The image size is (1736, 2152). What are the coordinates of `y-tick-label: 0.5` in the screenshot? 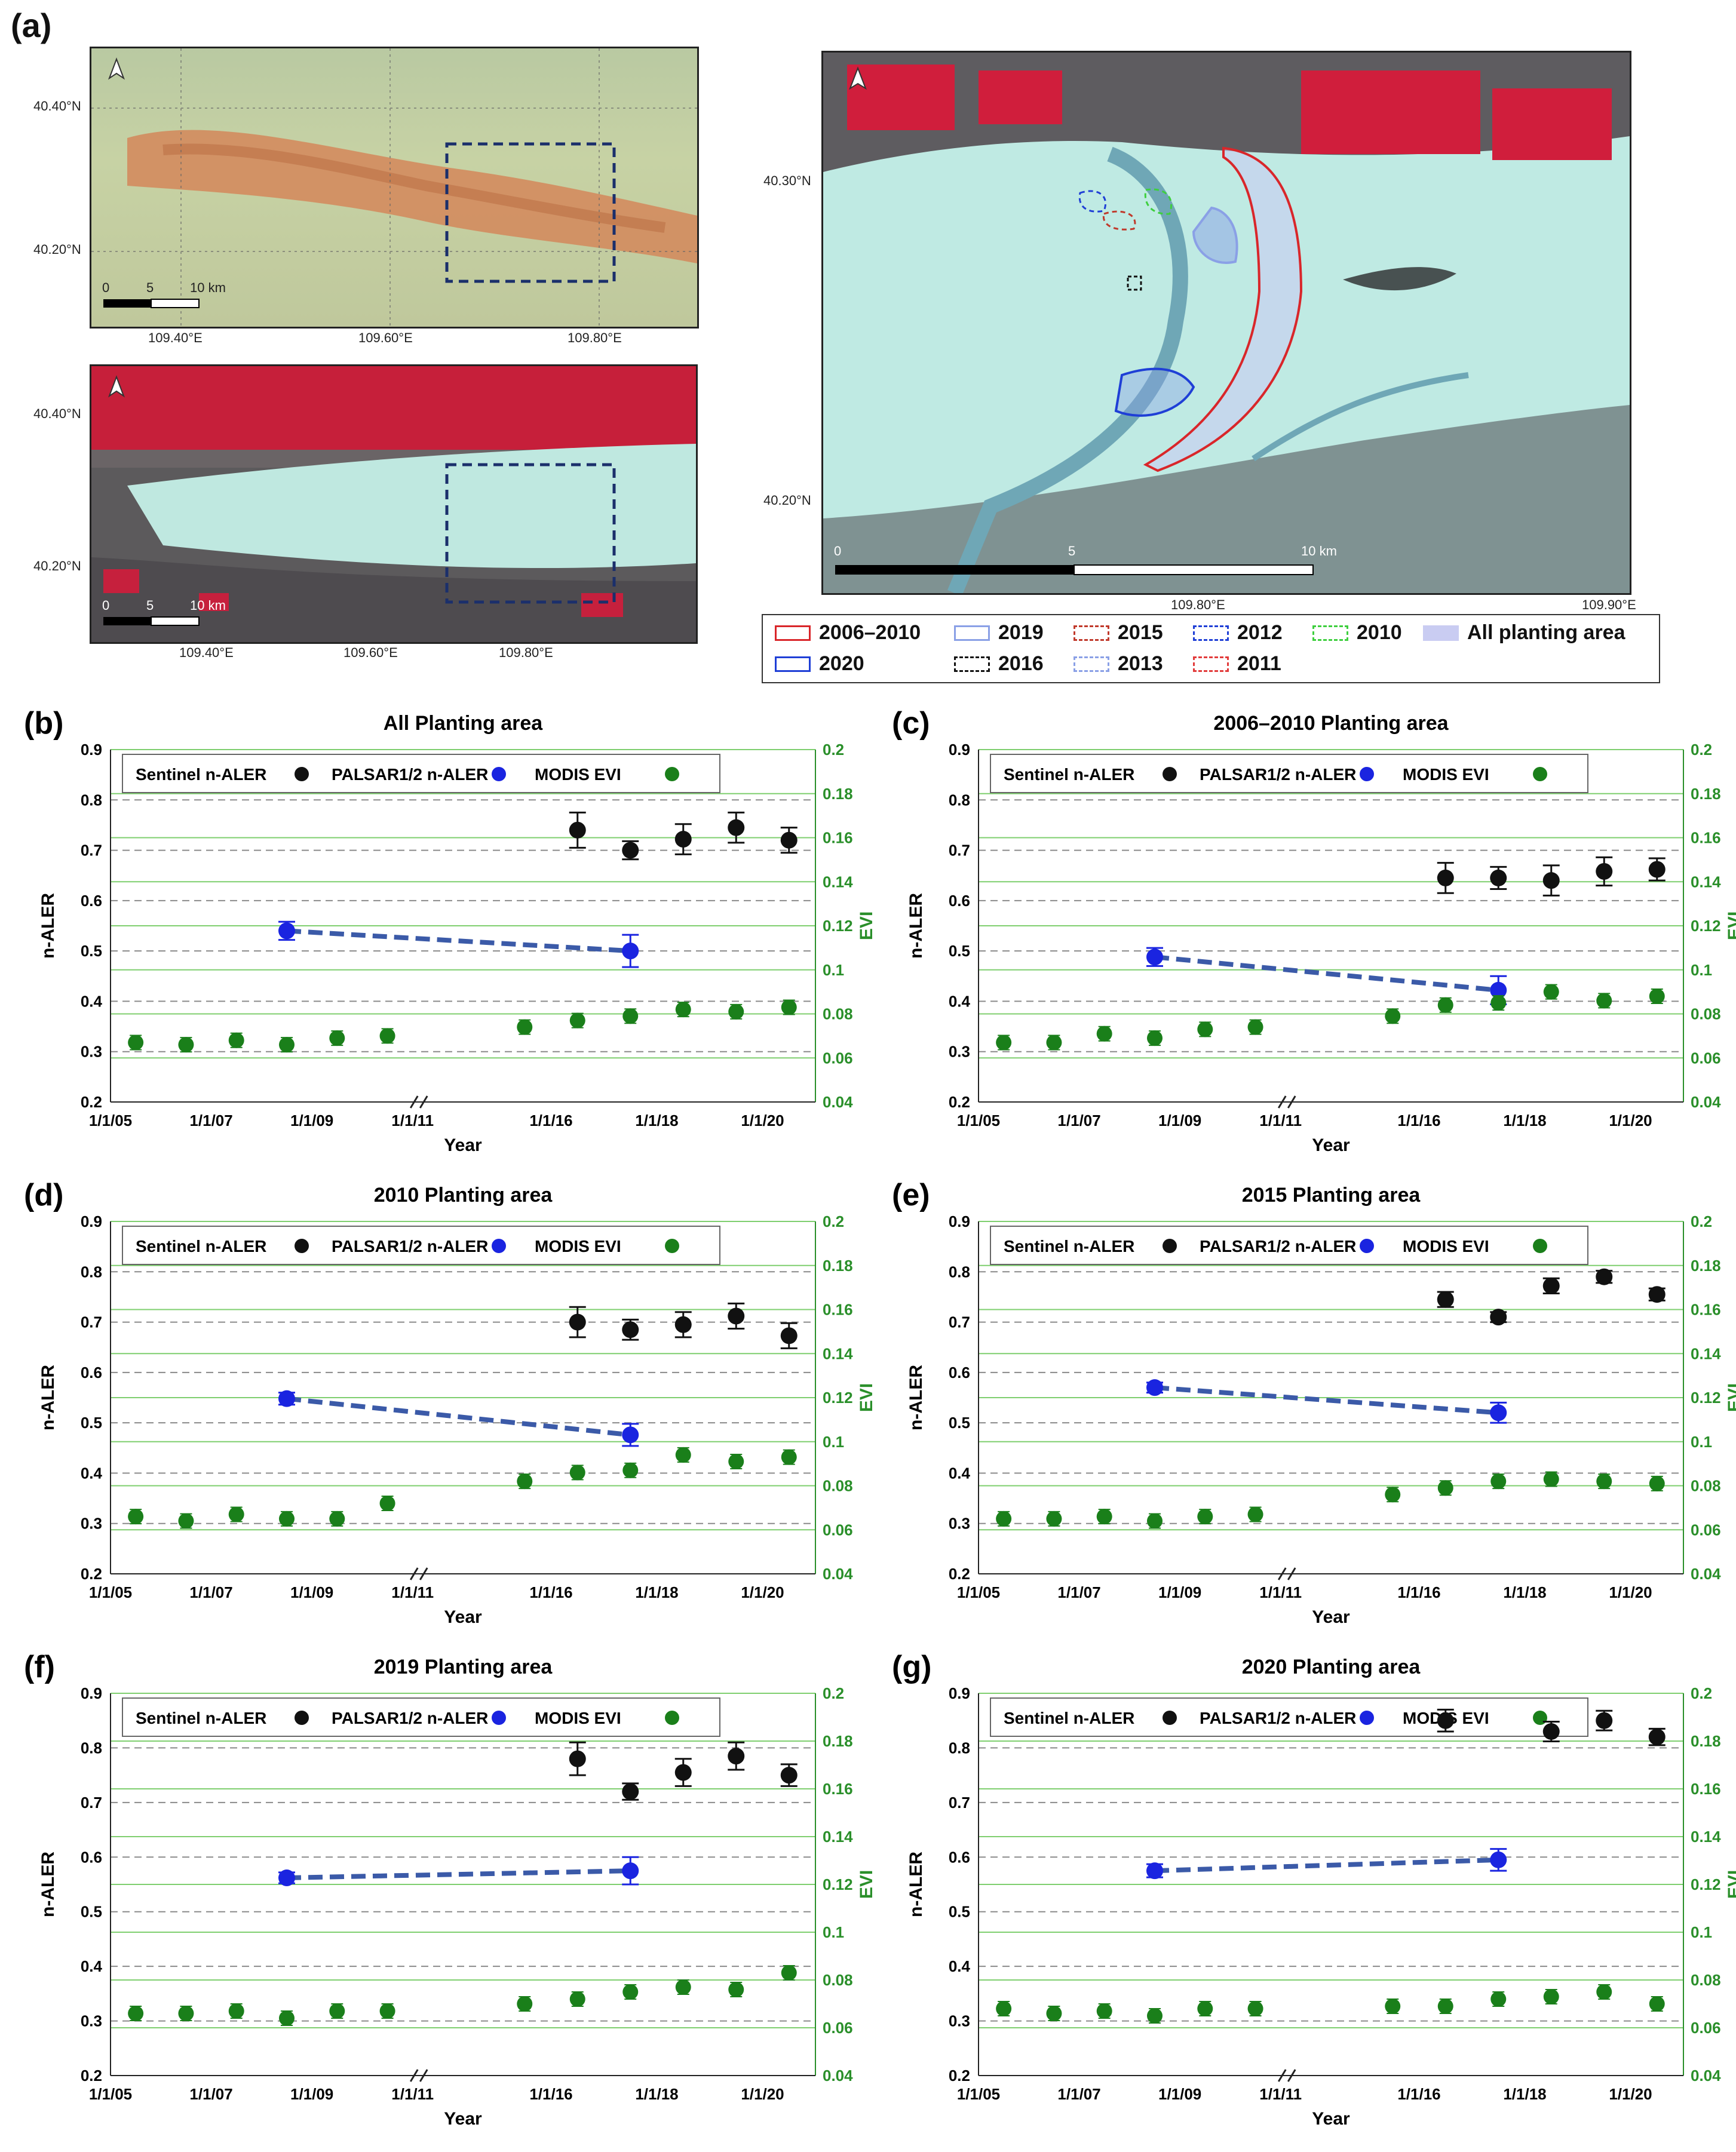 It's located at (91, 951).